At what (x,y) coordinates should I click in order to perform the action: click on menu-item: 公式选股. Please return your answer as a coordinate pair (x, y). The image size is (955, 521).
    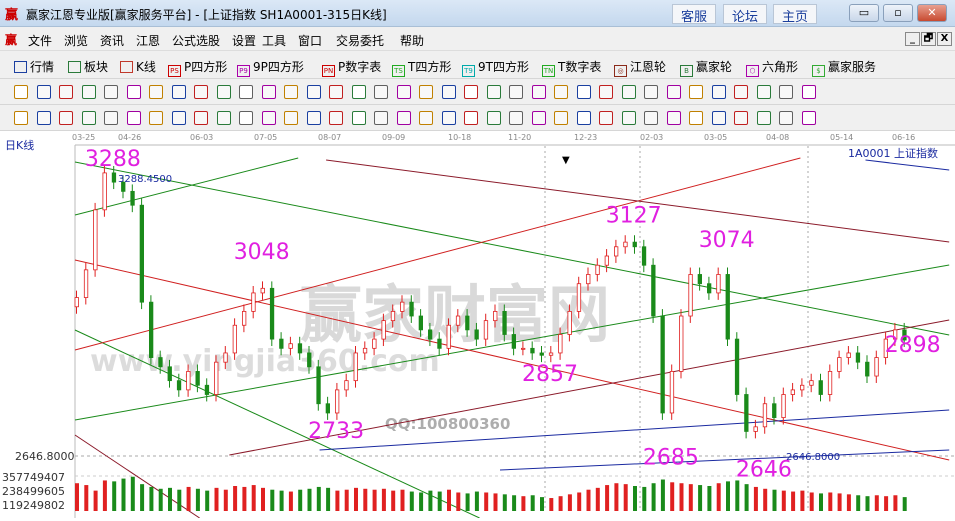
    Looking at the image, I should click on (196, 41).